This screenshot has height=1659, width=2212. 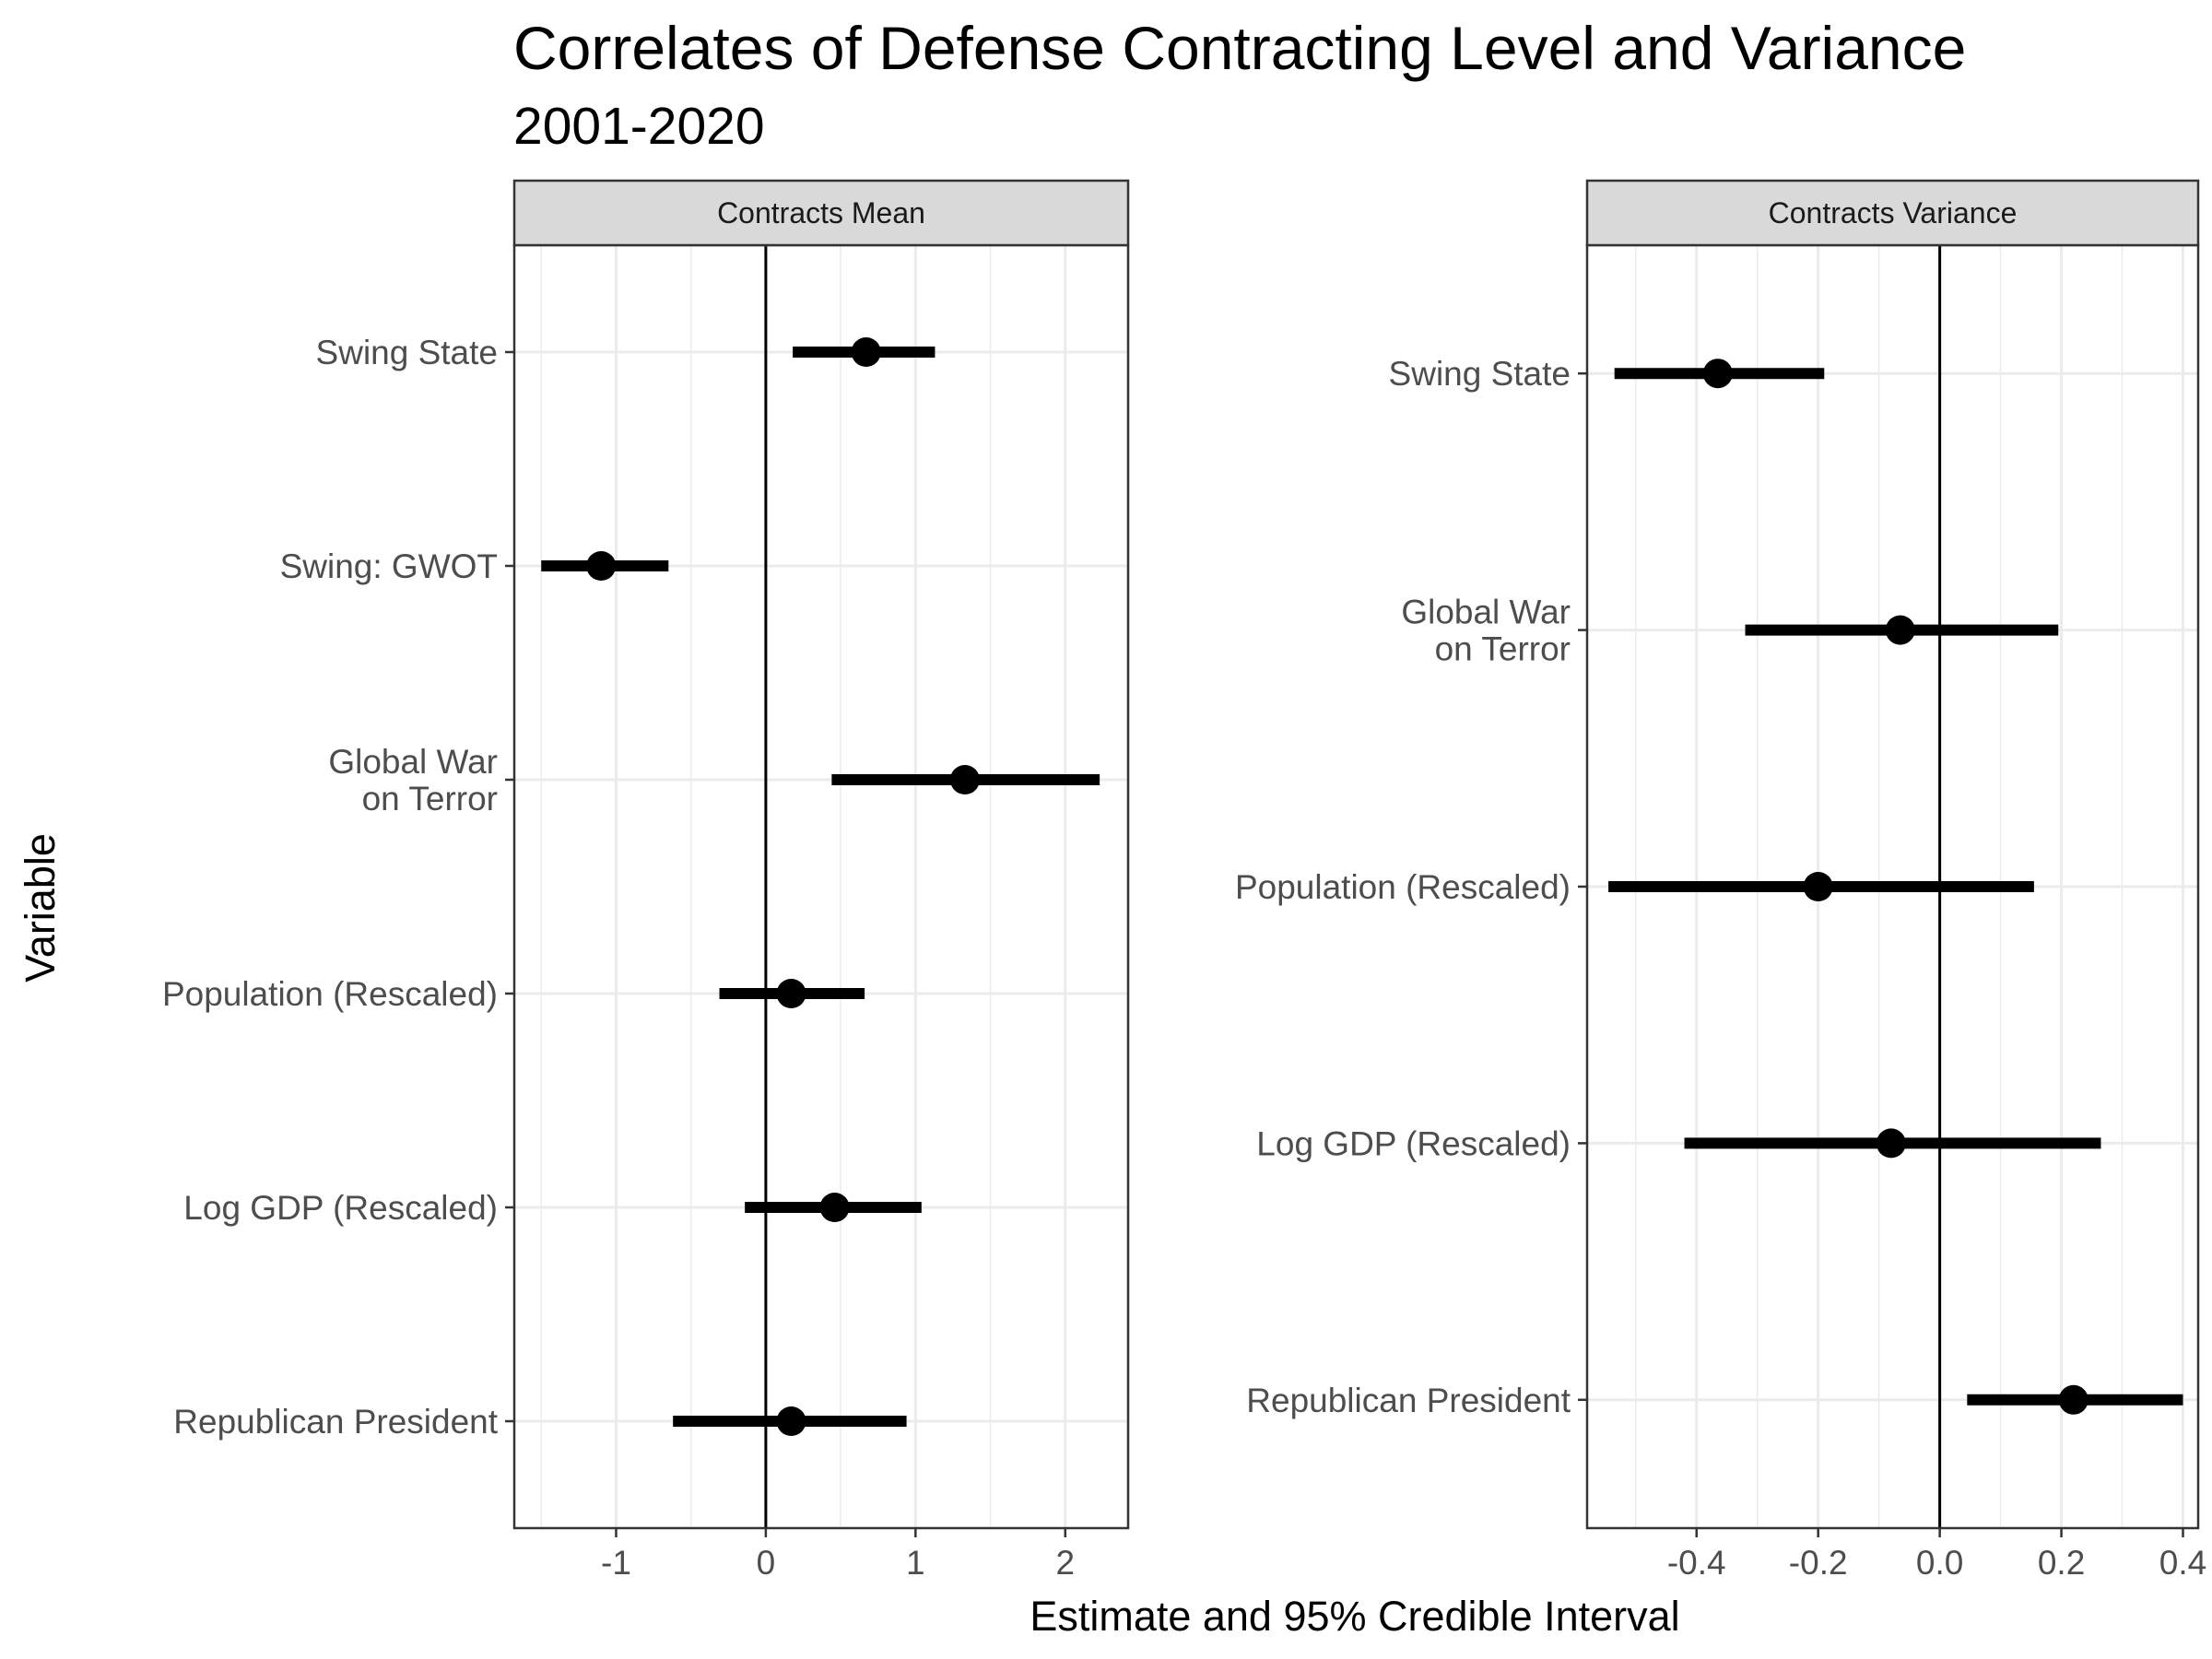 I want to click on y-tick-label: Swing: GWOT, so click(x=389, y=566).